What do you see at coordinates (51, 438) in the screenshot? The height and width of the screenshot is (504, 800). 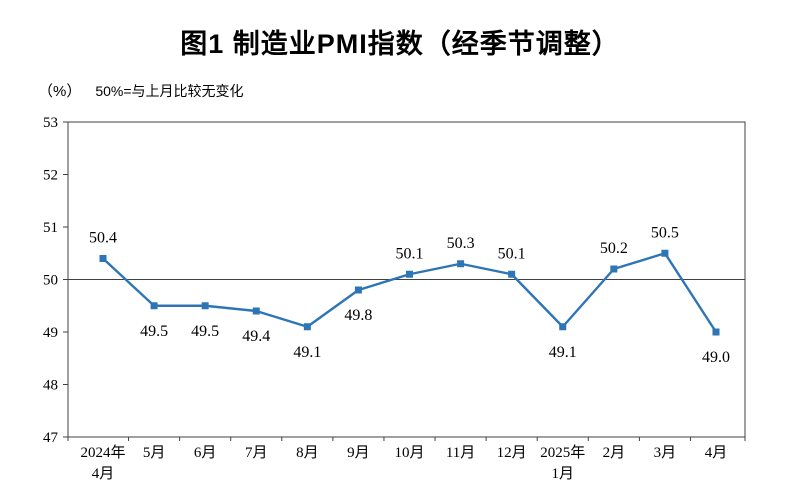 I see `y-axis-tick-label: 47` at bounding box center [51, 438].